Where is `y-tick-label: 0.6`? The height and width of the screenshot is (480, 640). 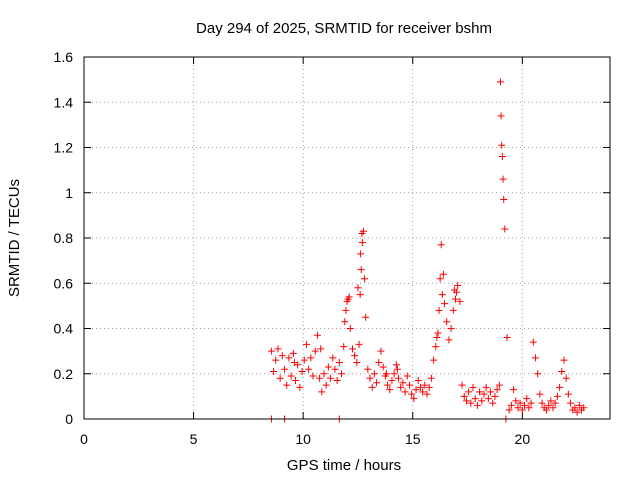
y-tick-label: 0.6 is located at coordinates (64, 283).